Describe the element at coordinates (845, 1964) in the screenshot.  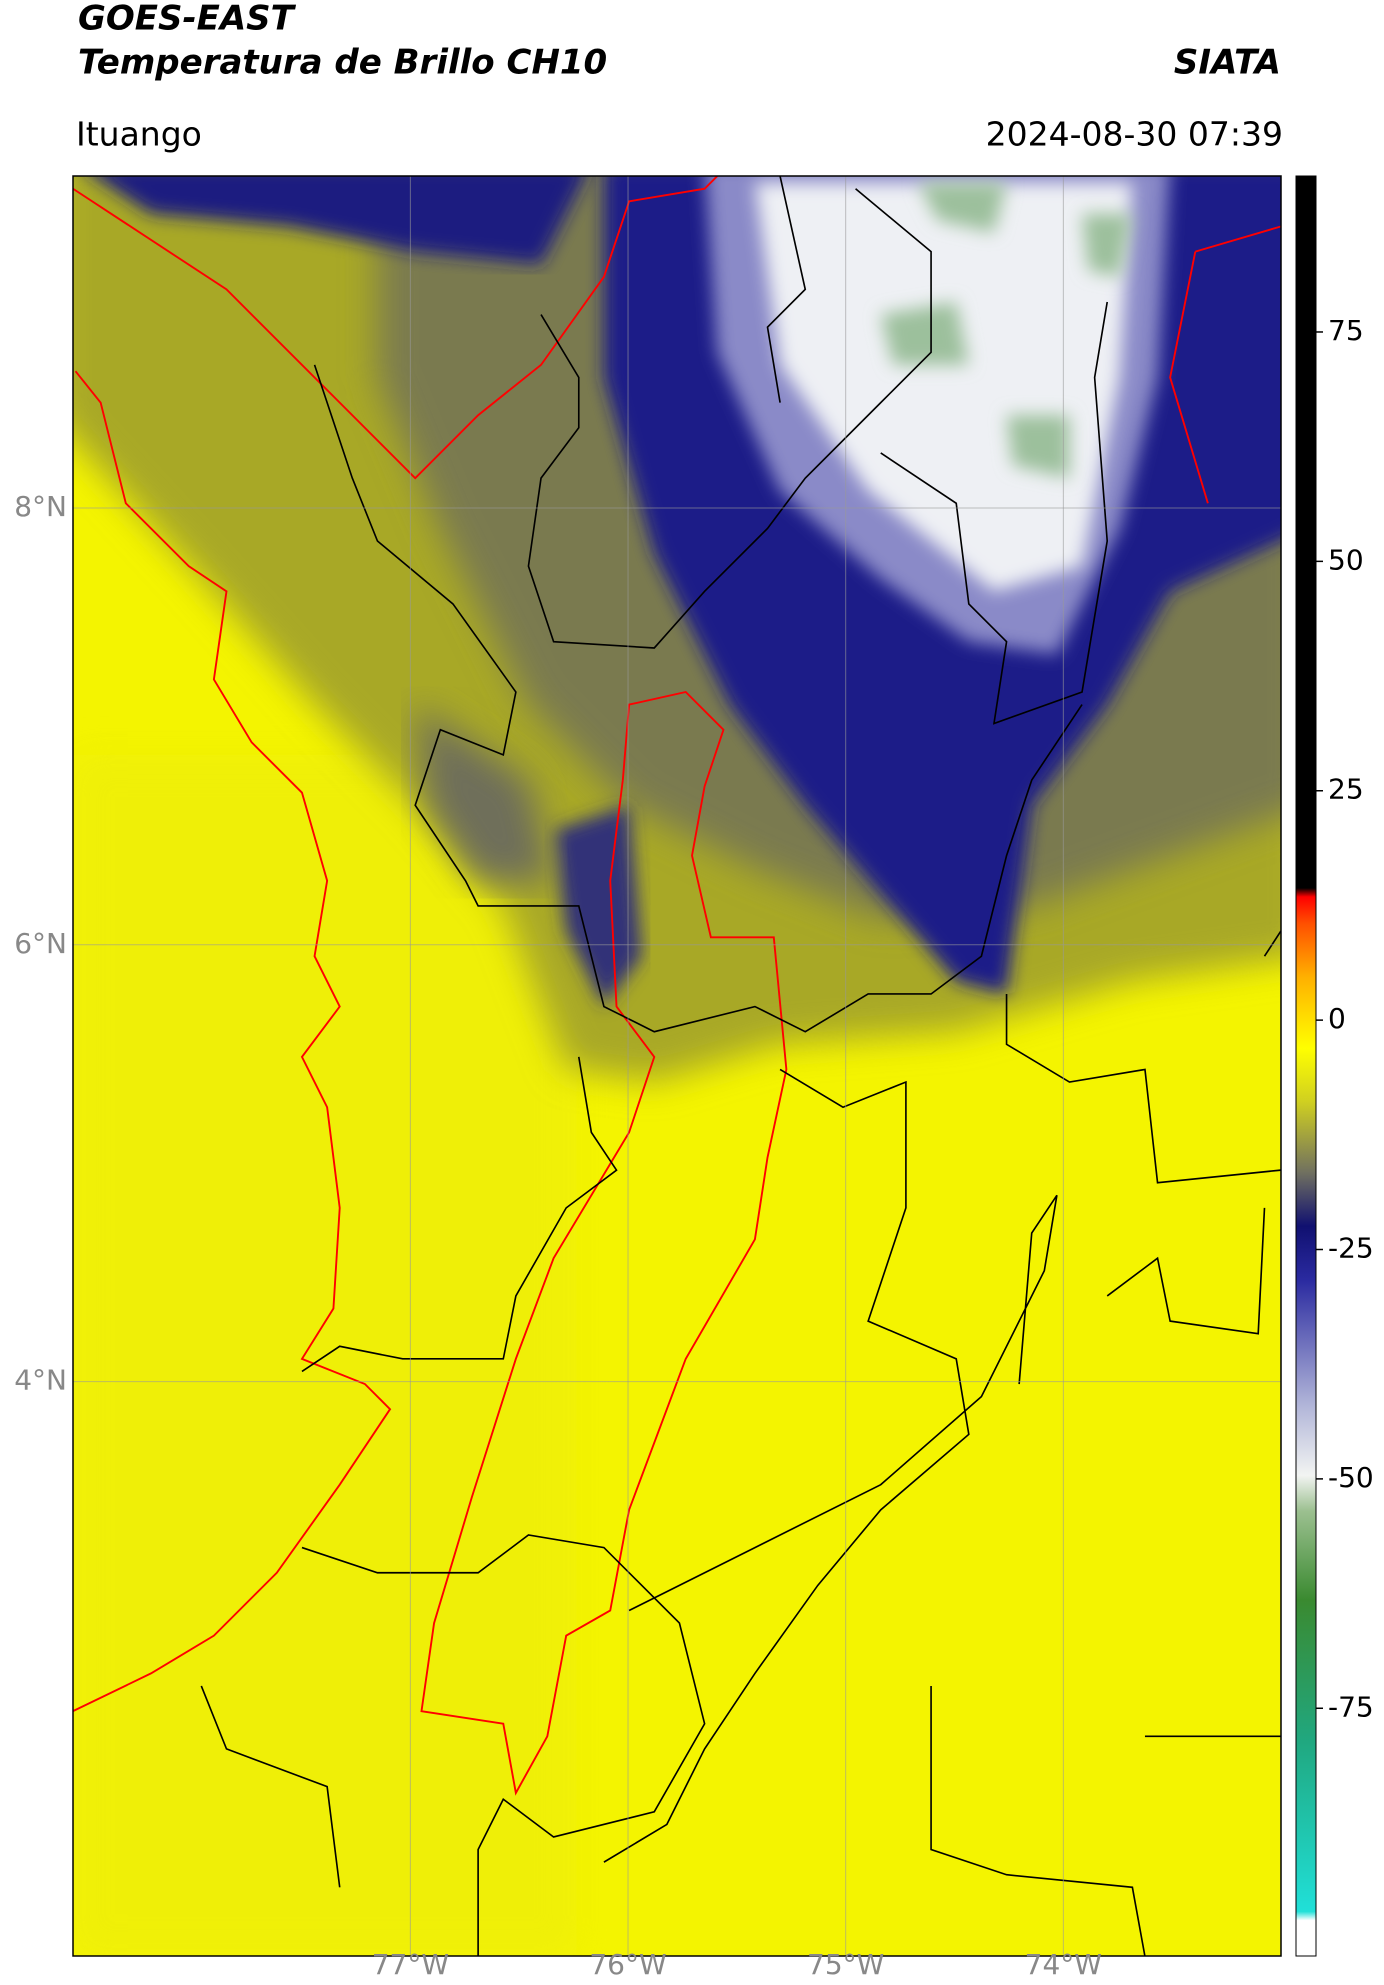
I see `lon-label: 75°W` at that location.